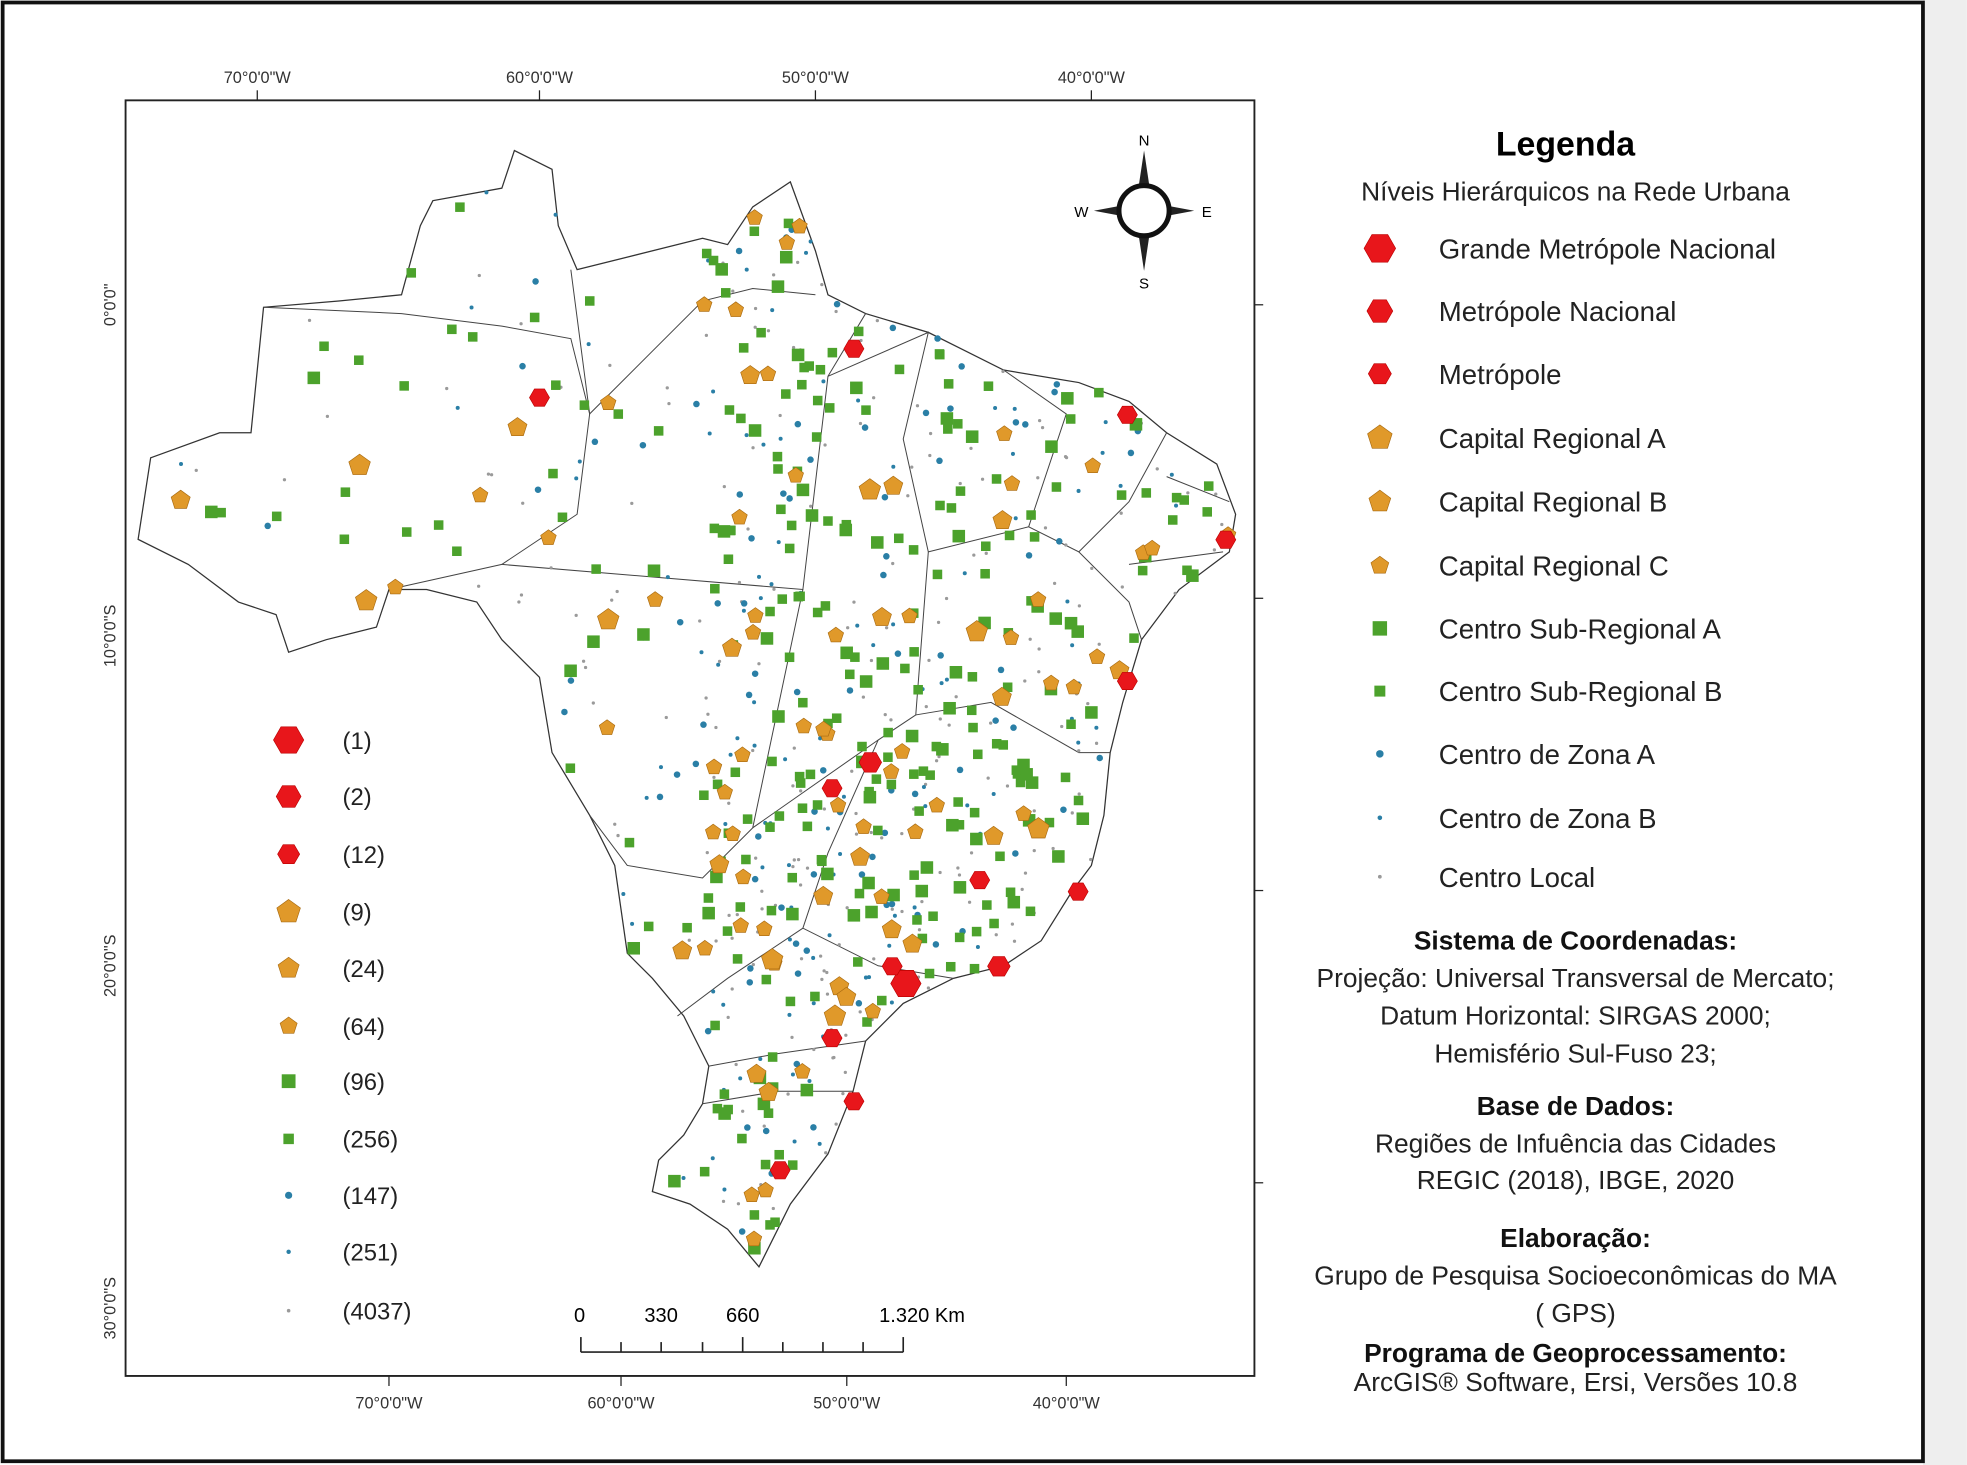 The image size is (1967, 1465). What do you see at coordinates (1576, 1106) in the screenshot?
I see `data-title: Base de Dados:` at bounding box center [1576, 1106].